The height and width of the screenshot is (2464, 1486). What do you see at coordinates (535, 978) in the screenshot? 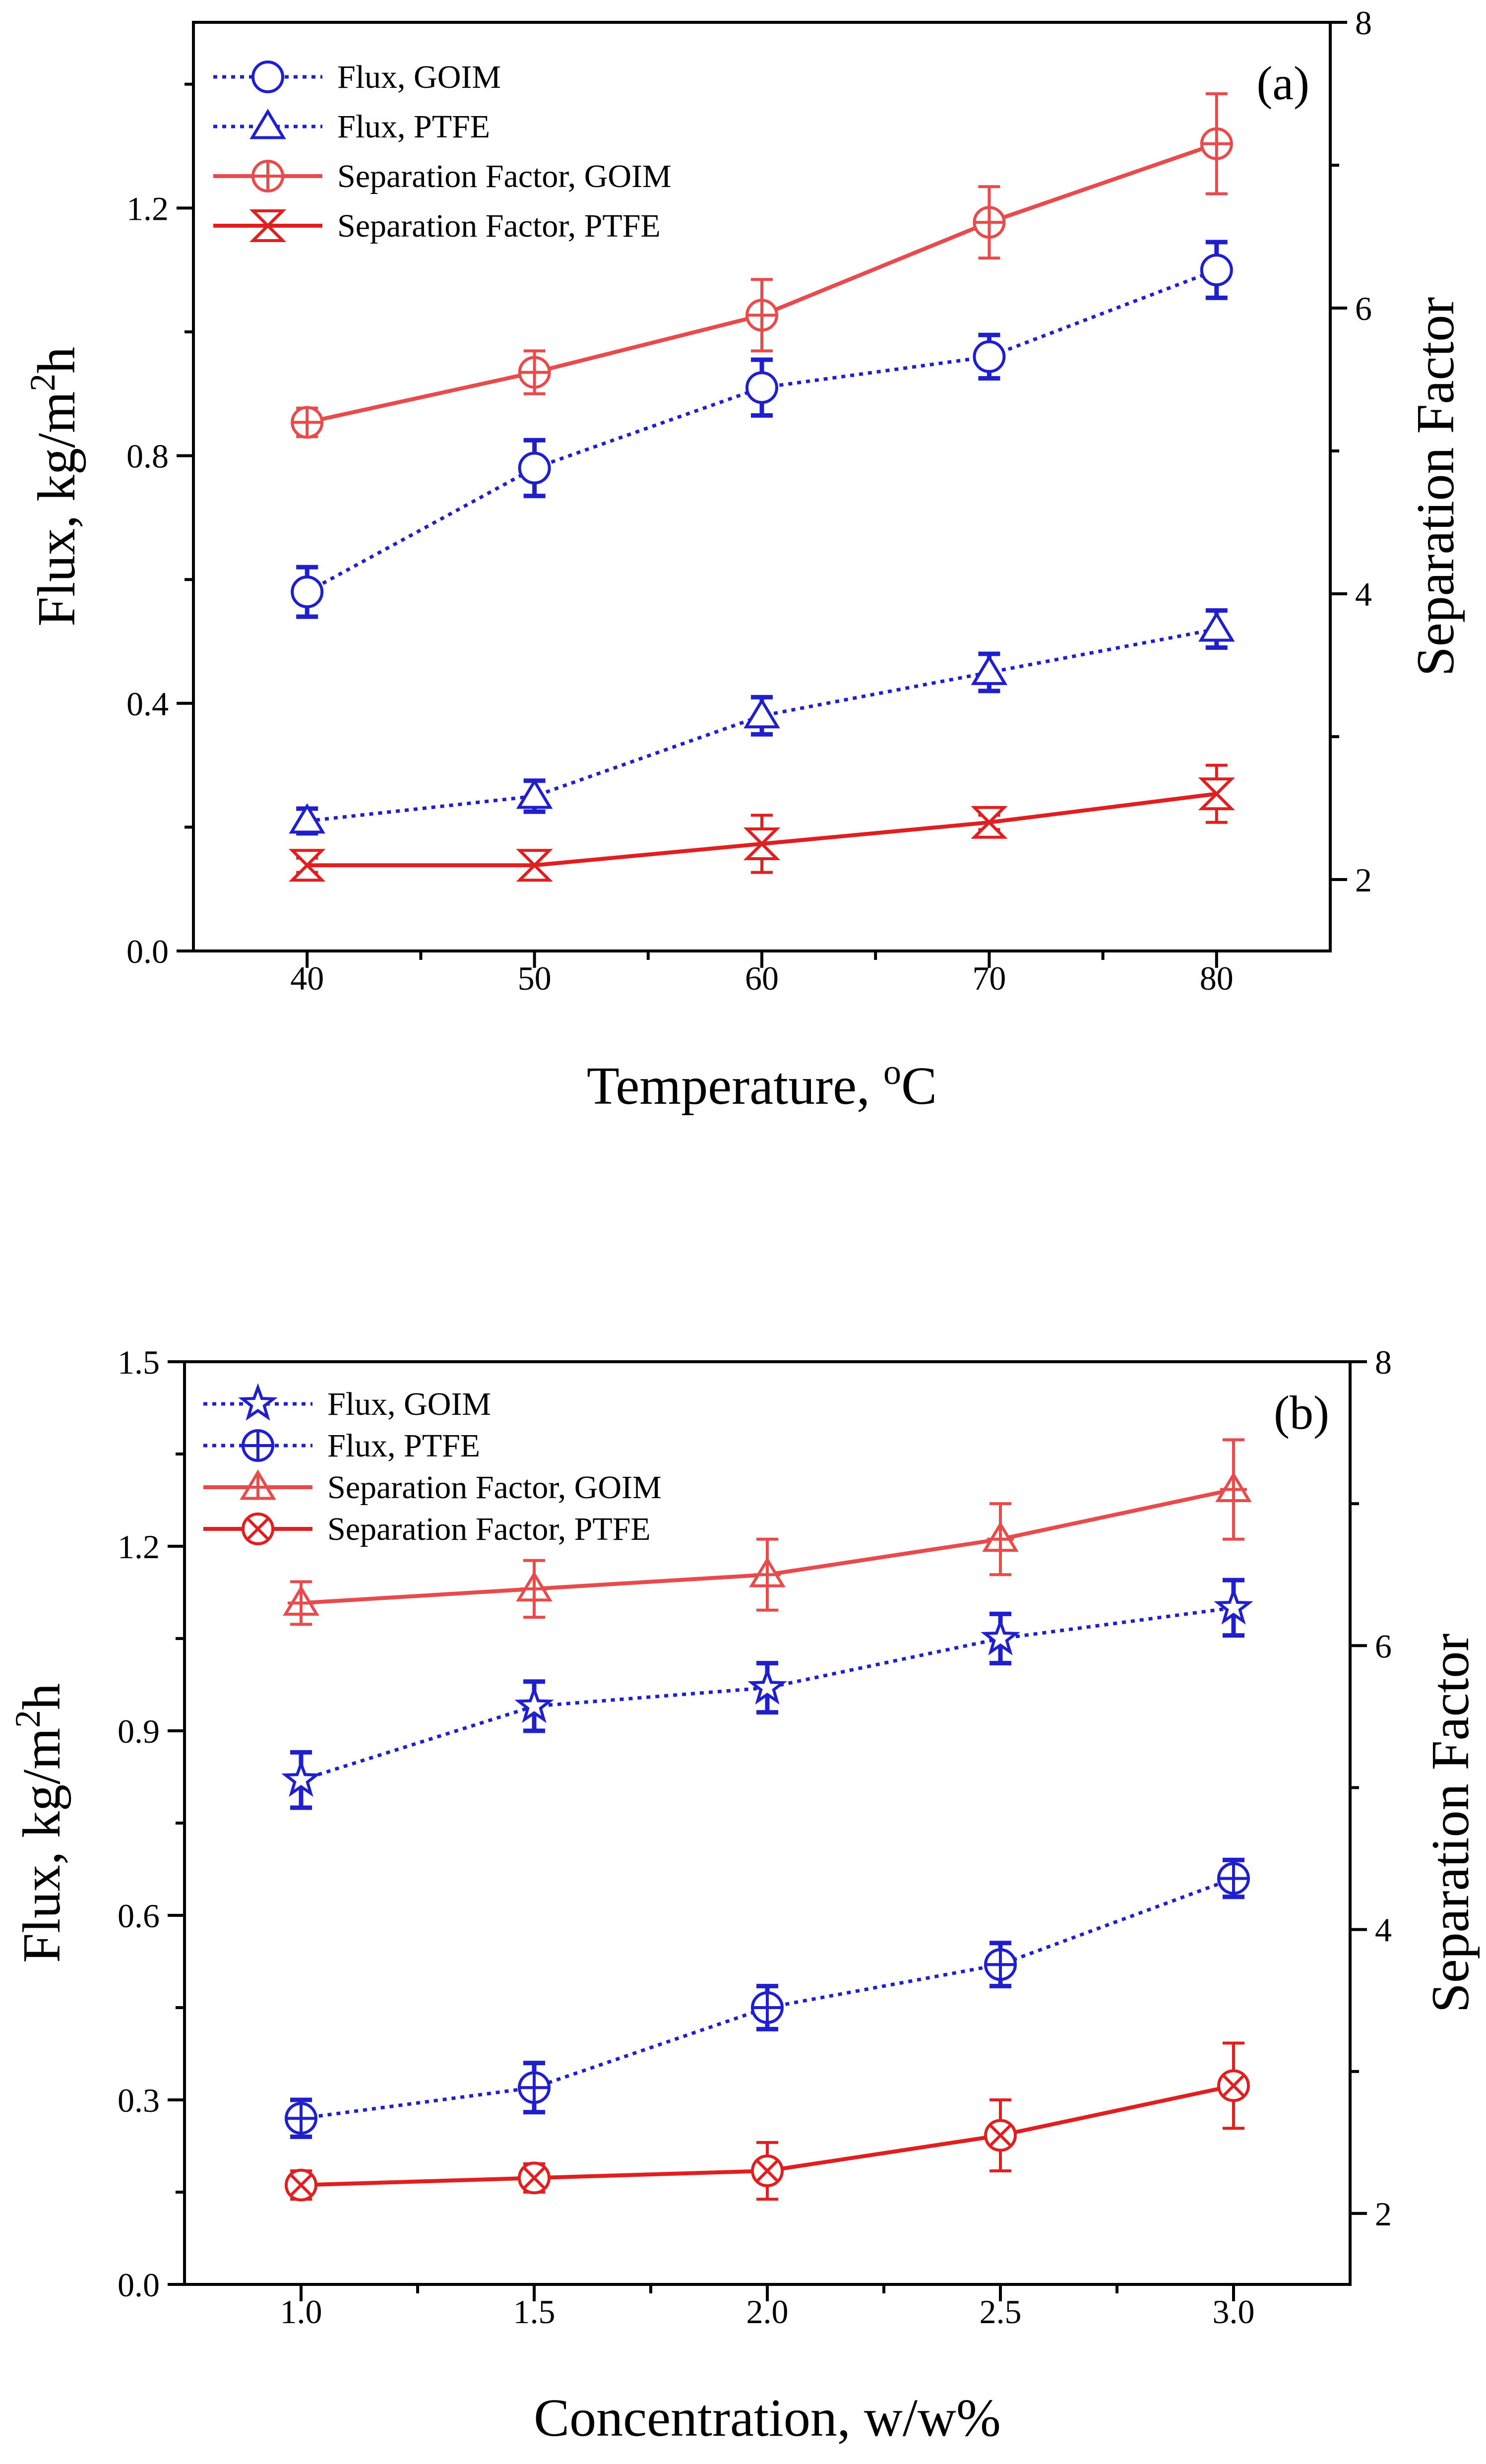
I see `x-tick-label: 50` at bounding box center [535, 978].